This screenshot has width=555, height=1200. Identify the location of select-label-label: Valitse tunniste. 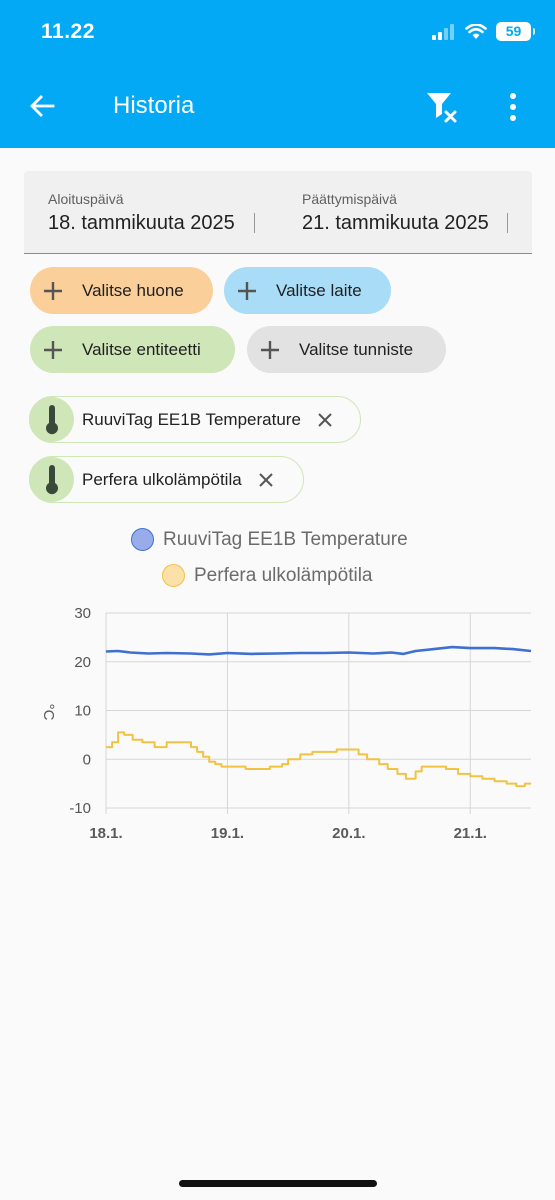
(356, 349).